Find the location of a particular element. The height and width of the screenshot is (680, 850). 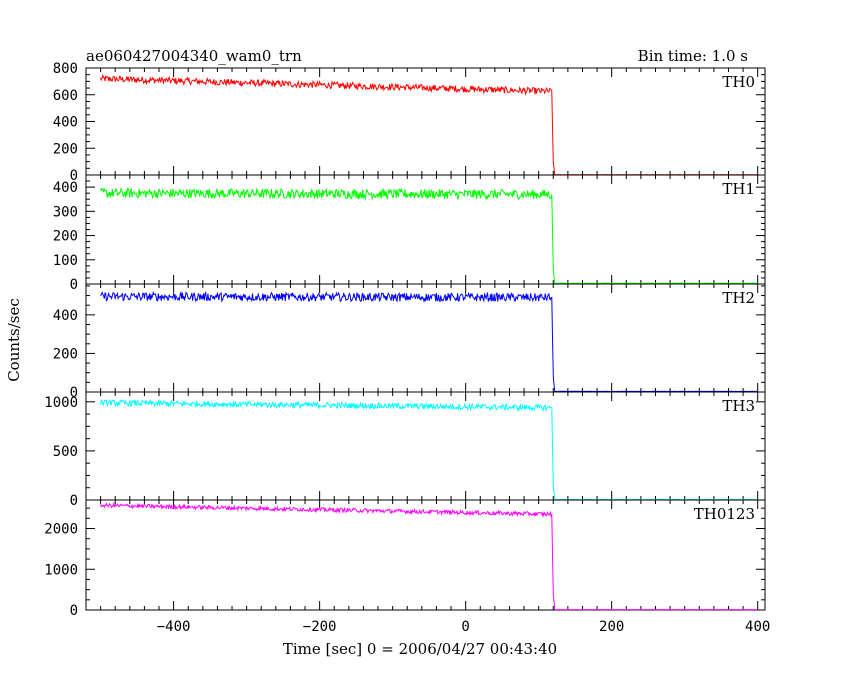

y-tick-label: 600 is located at coordinates (65, 96).